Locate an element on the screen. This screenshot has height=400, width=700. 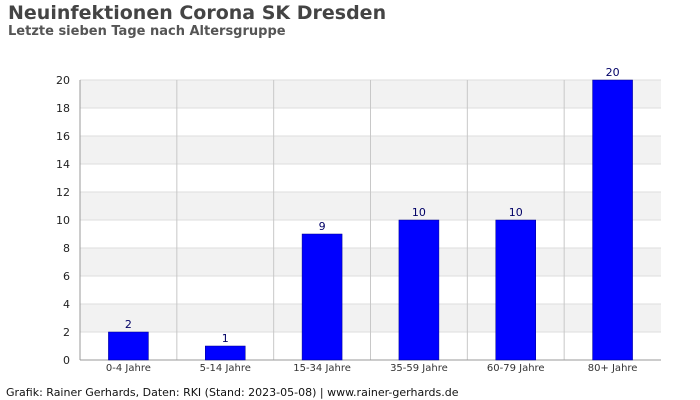
y-tick-label: 14 is located at coordinates (63, 164).